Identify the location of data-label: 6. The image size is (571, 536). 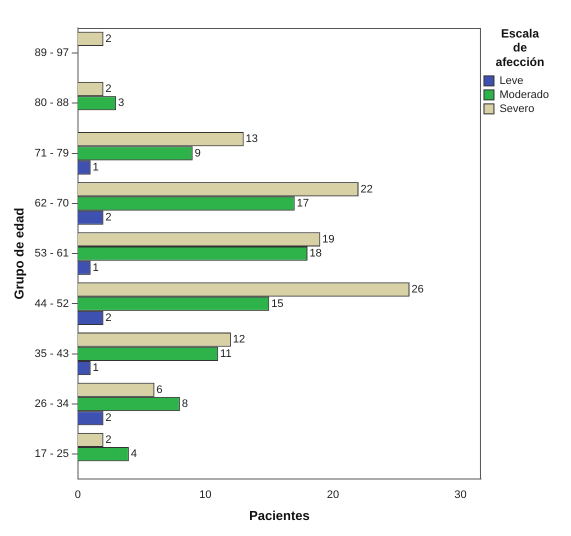
(159, 390).